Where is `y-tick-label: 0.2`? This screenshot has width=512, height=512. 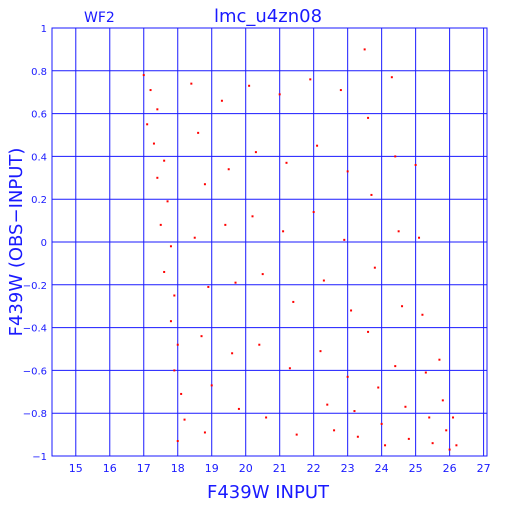
y-tick-label: 0.2 is located at coordinates (39, 200).